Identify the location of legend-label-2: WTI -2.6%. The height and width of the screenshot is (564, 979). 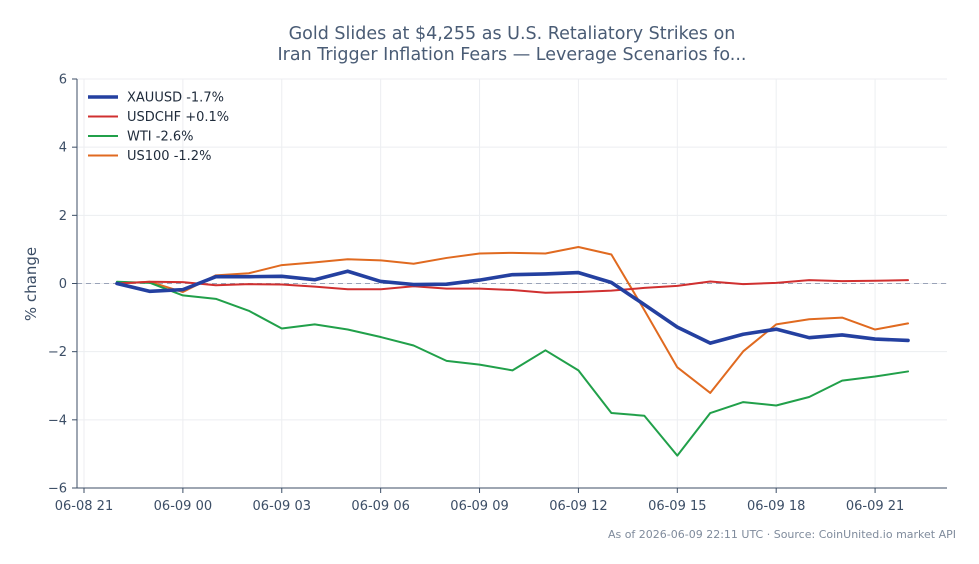
(160, 137).